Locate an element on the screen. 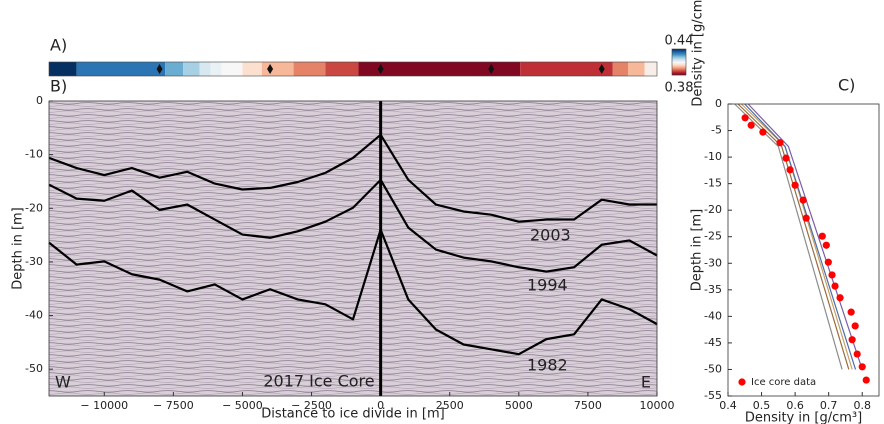  colorbar-tick-label: 0.44 is located at coordinates (679, 41).